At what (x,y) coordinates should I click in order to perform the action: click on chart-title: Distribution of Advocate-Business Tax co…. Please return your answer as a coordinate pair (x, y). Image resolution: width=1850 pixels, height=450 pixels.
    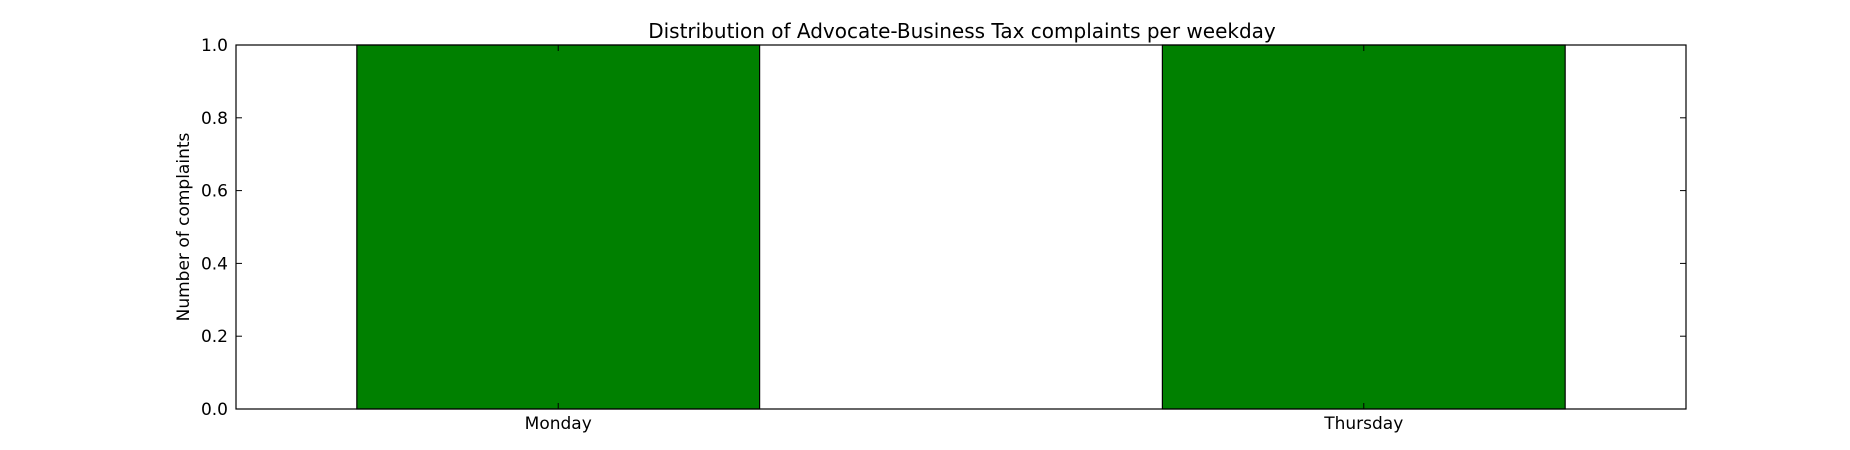
    Looking at the image, I should click on (962, 31).